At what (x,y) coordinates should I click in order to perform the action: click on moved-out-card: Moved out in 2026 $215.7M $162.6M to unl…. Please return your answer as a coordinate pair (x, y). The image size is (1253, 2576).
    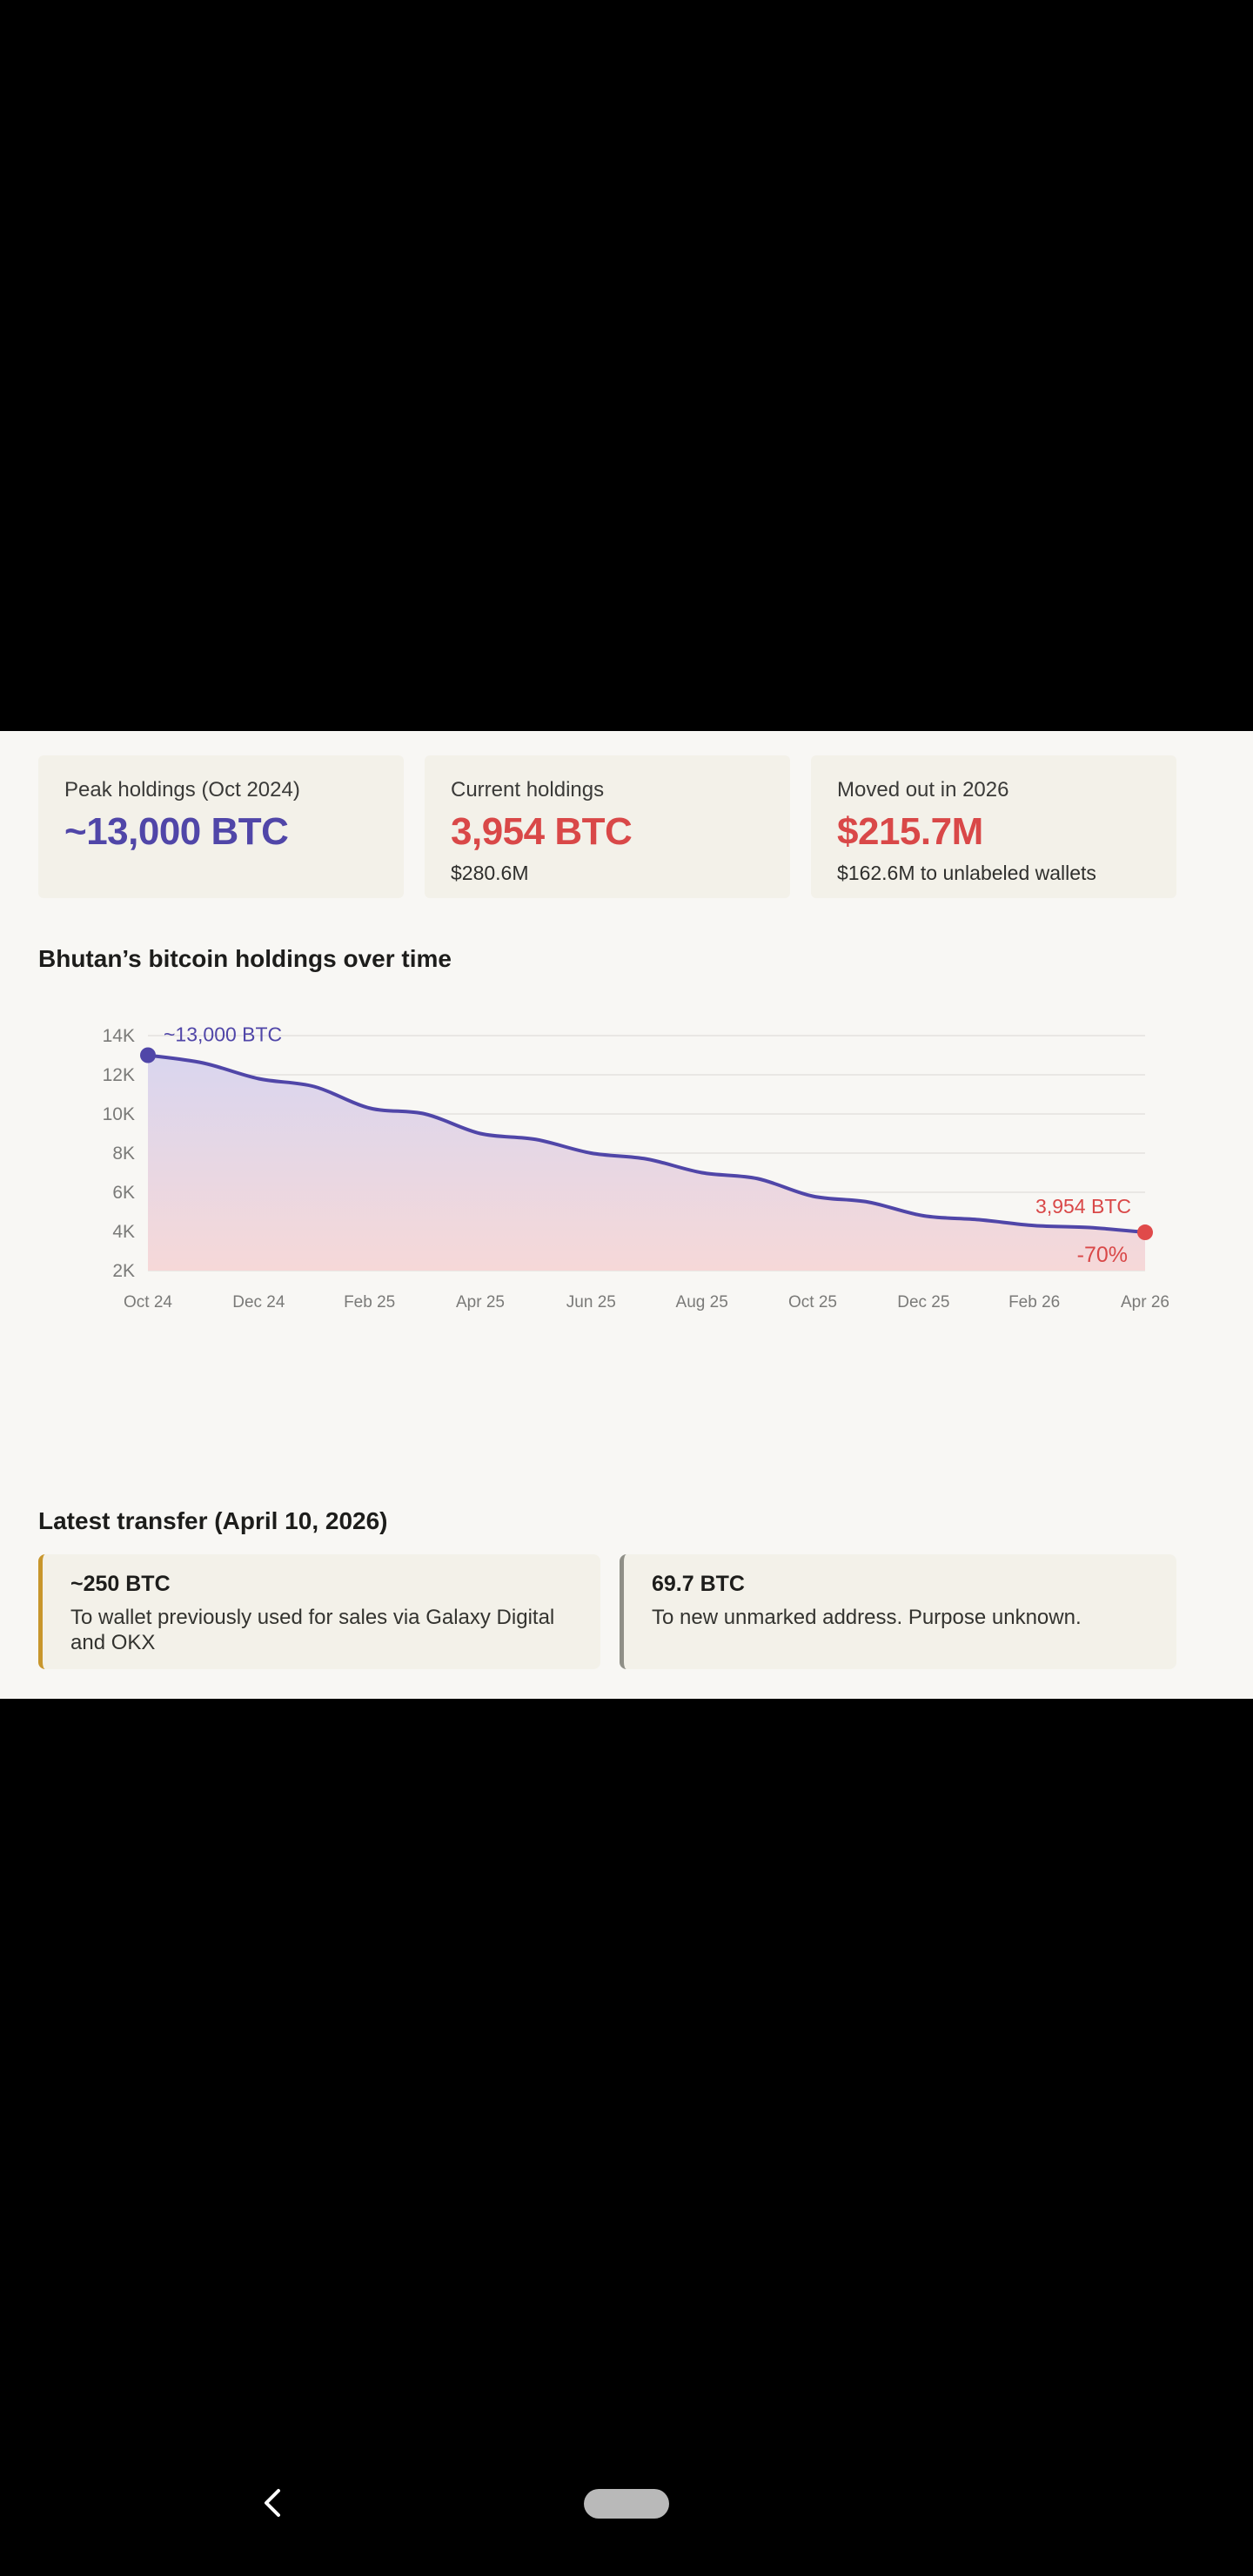
    Looking at the image, I should click on (993, 826).